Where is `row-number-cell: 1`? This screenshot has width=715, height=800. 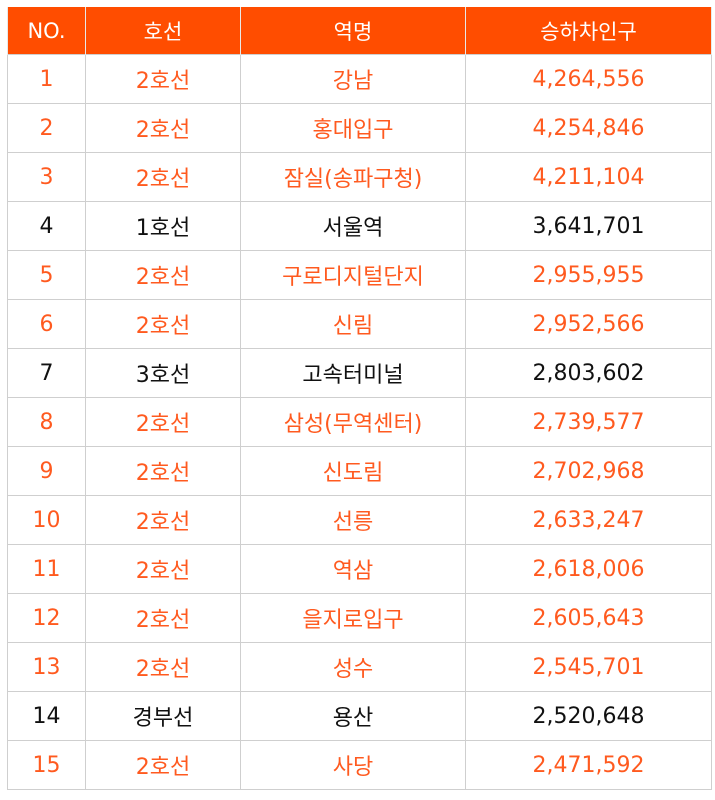 row-number-cell: 1 is located at coordinates (46, 79).